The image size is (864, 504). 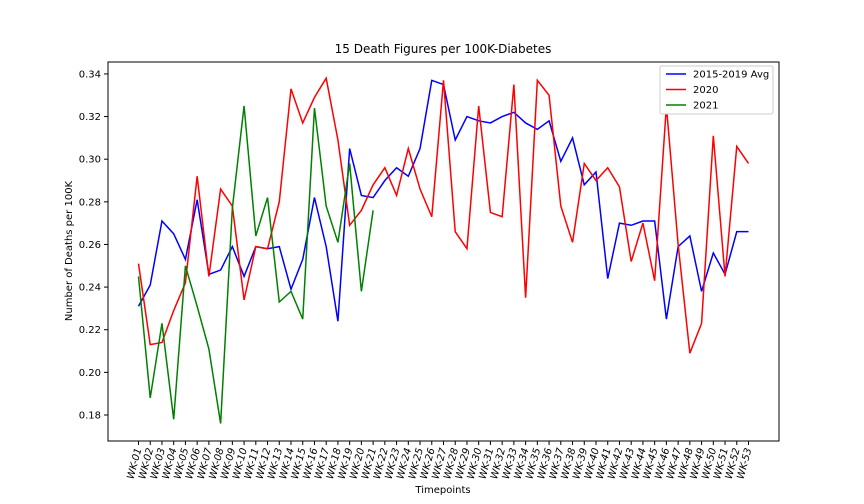 I want to click on y-tick-label: 0.30, so click(x=90, y=160).